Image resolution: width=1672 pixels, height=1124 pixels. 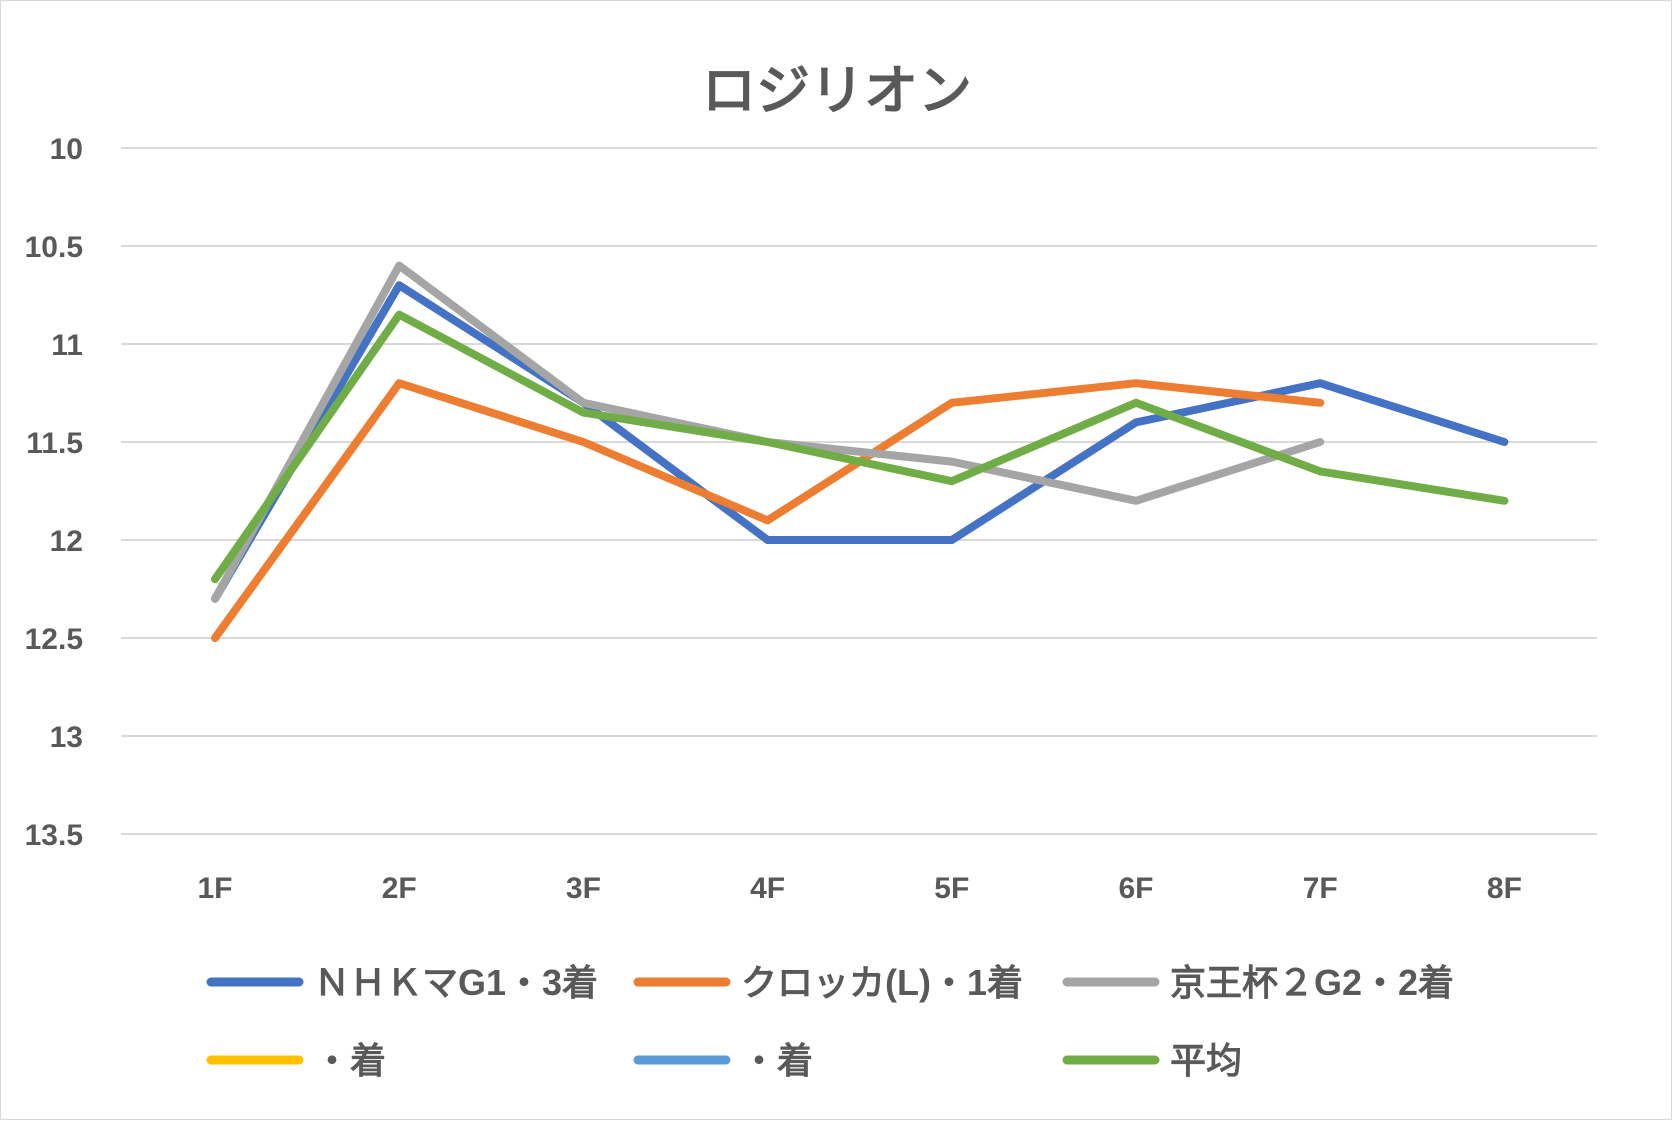 What do you see at coordinates (66, 737) in the screenshot?
I see `y-tick-label: 13` at bounding box center [66, 737].